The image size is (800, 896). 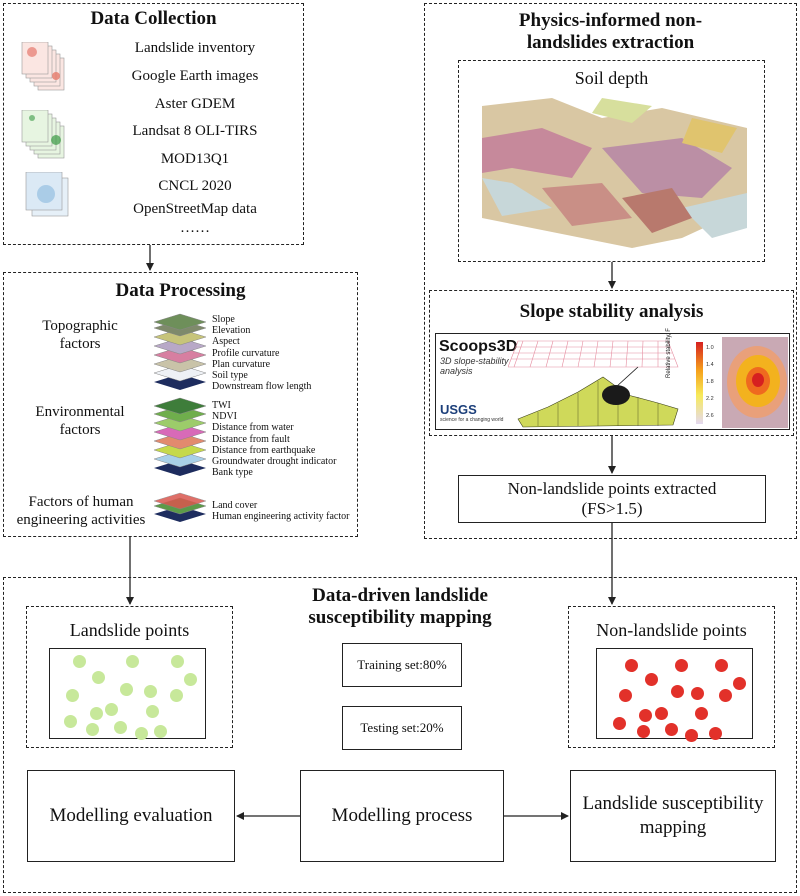 I want to click on dc-item: CNCL 2020, so click(x=195, y=186).